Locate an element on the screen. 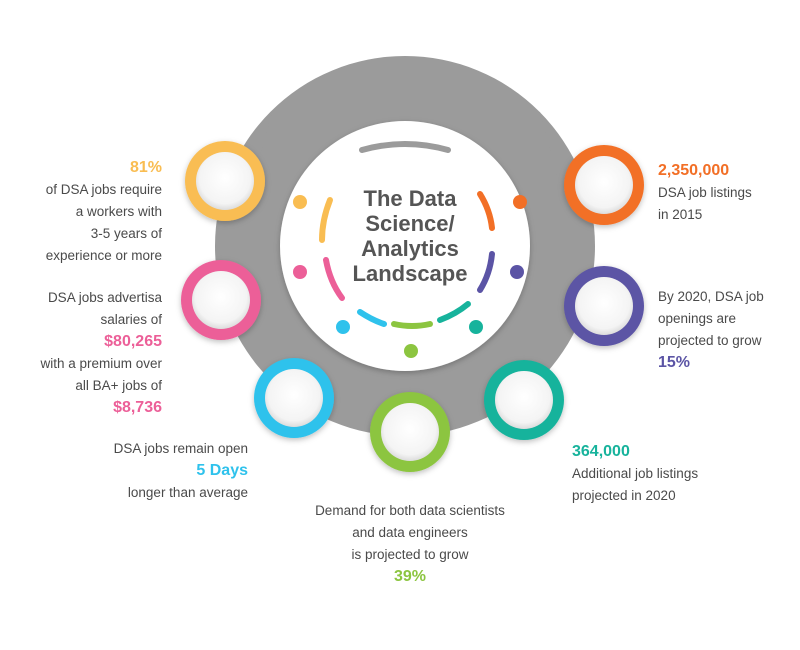 The height and width of the screenshot is (650, 800). stat-growth-value: 15% is located at coordinates (674, 362).